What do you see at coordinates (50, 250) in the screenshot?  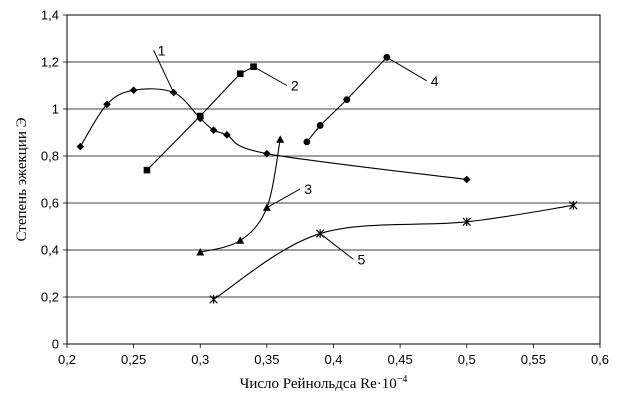 I see `y-tick-label: 0,4` at bounding box center [50, 250].